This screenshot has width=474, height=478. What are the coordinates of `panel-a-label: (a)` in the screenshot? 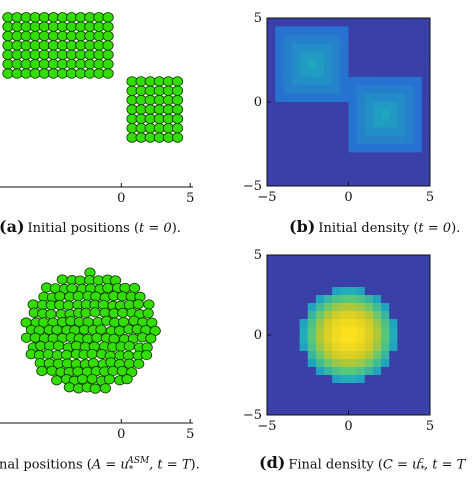 It's located at (12, 226).